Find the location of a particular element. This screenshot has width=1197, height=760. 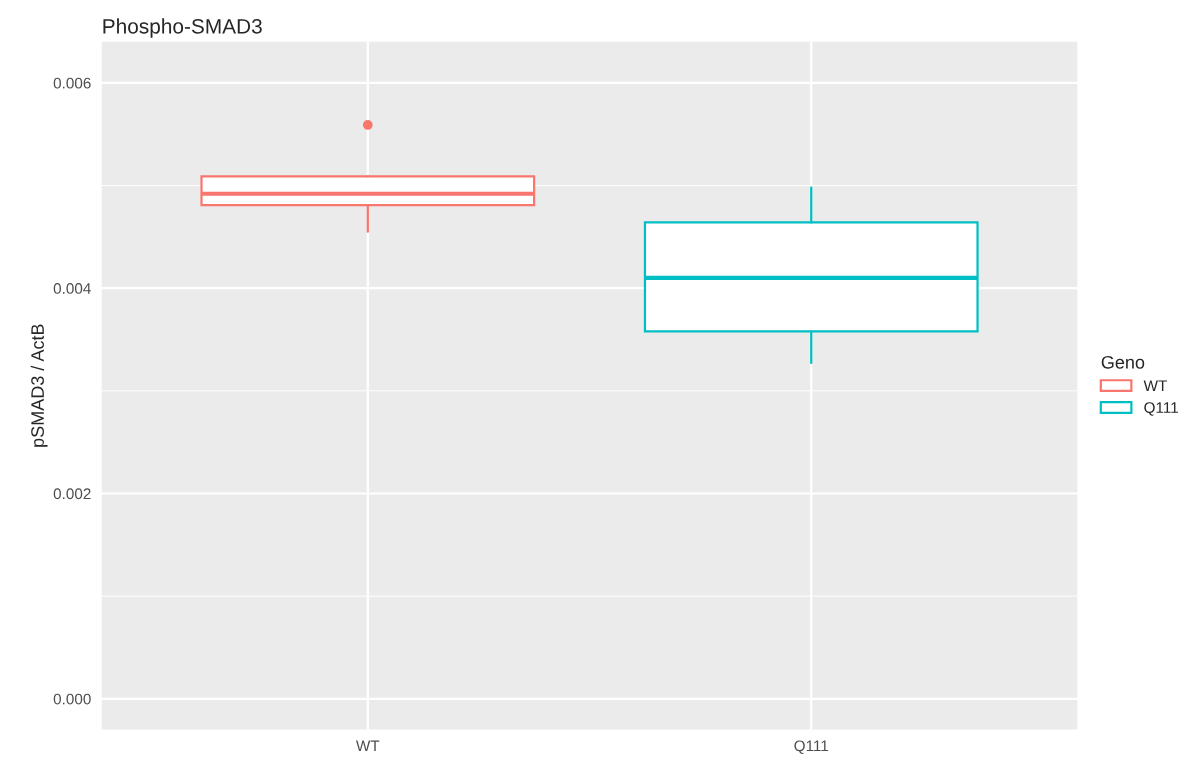

legend-label: WT is located at coordinates (1155, 385).